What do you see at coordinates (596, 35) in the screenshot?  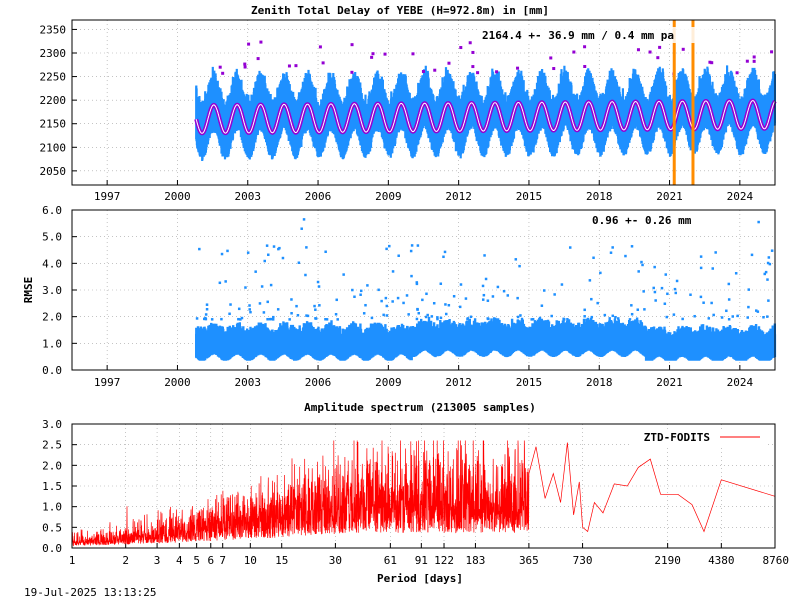 I see `ztd-annotation-bg` at bounding box center [596, 35].